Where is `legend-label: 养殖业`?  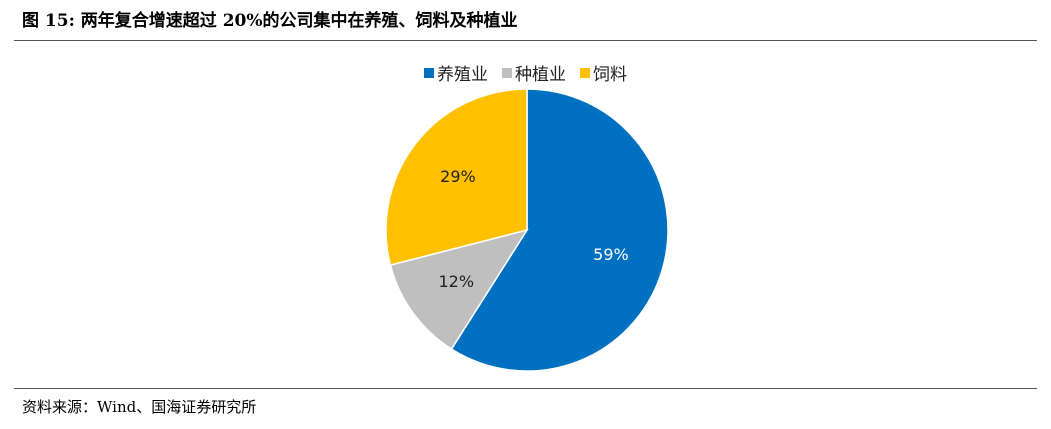
legend-label: 养殖业 is located at coordinates (462, 75).